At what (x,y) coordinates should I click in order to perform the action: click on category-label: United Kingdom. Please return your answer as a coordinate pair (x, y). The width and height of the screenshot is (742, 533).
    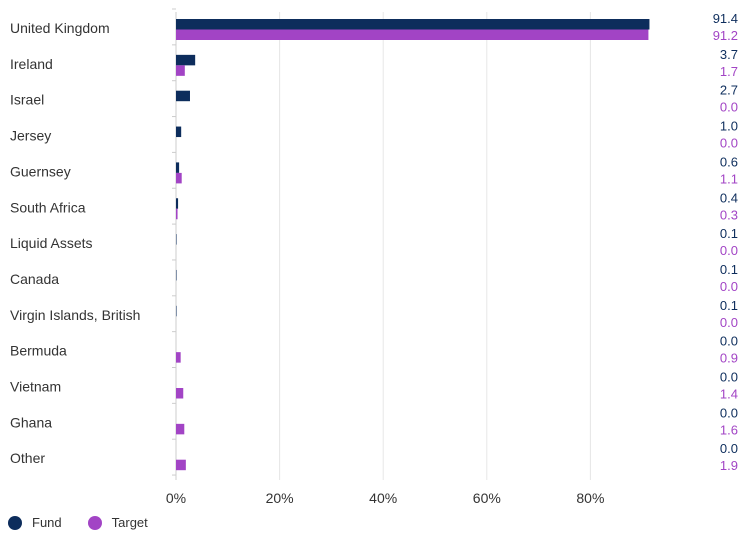
    Looking at the image, I should click on (60, 28).